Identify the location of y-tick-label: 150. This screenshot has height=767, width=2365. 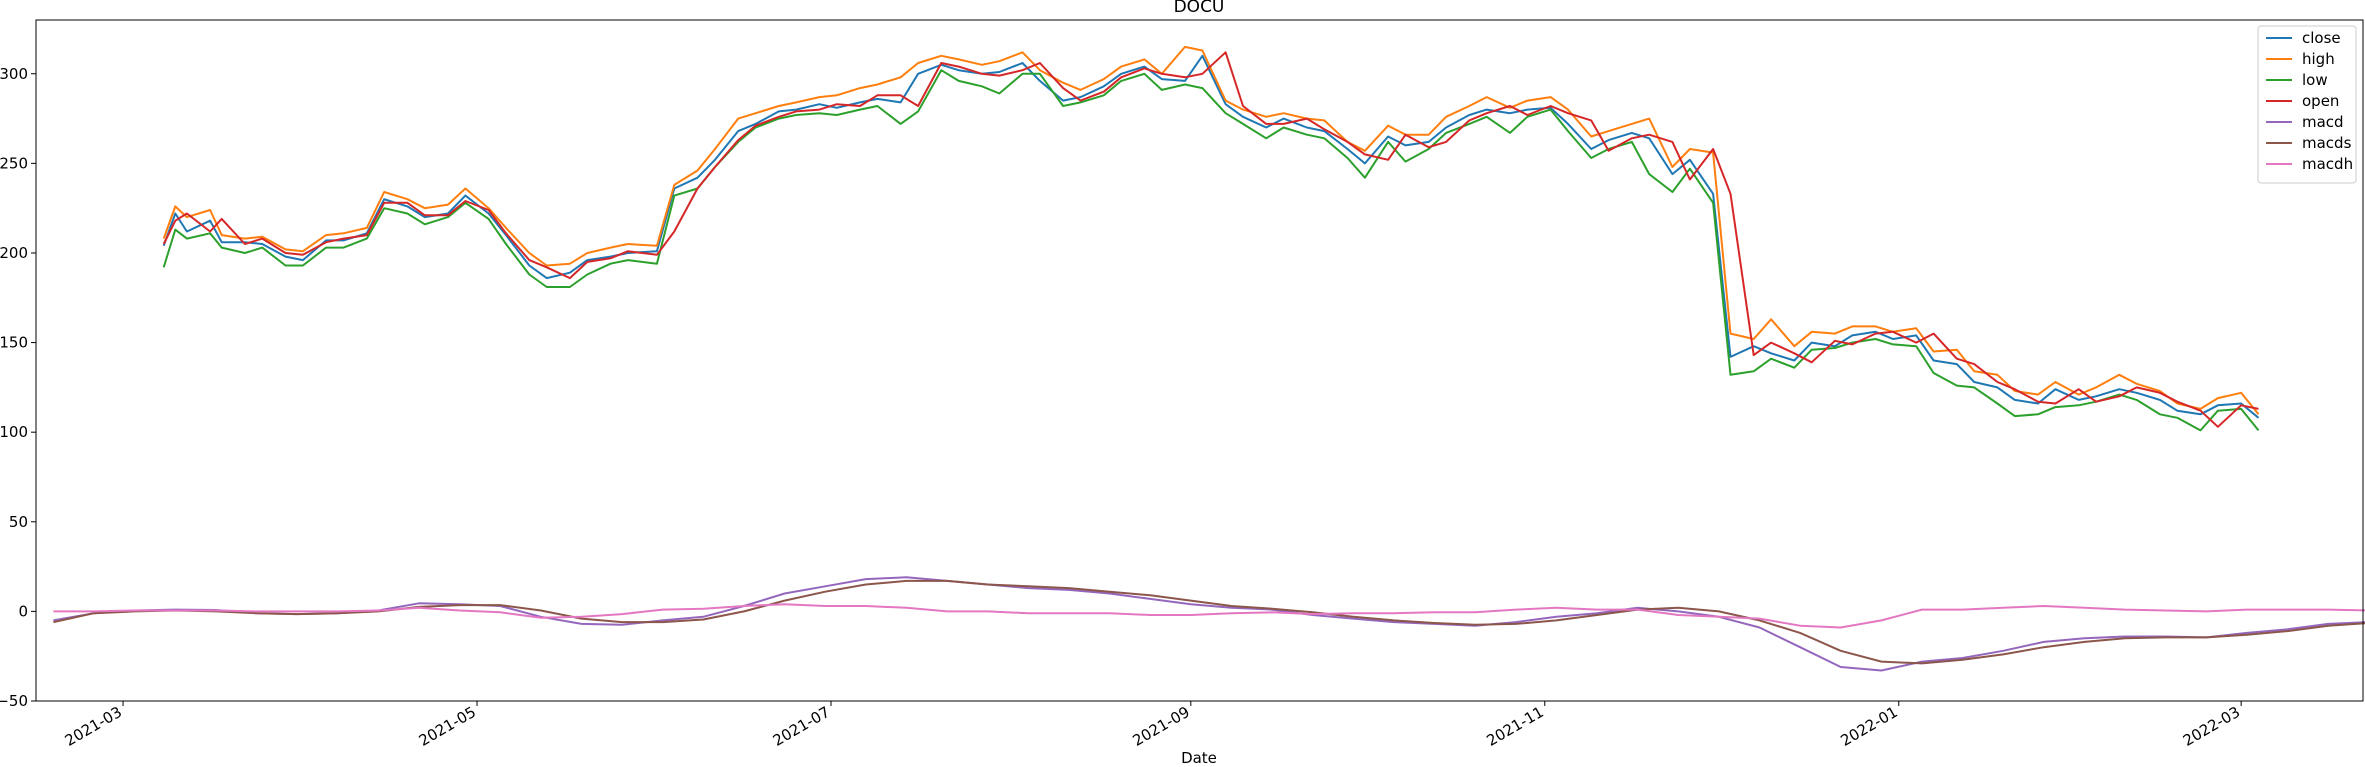
(14, 343).